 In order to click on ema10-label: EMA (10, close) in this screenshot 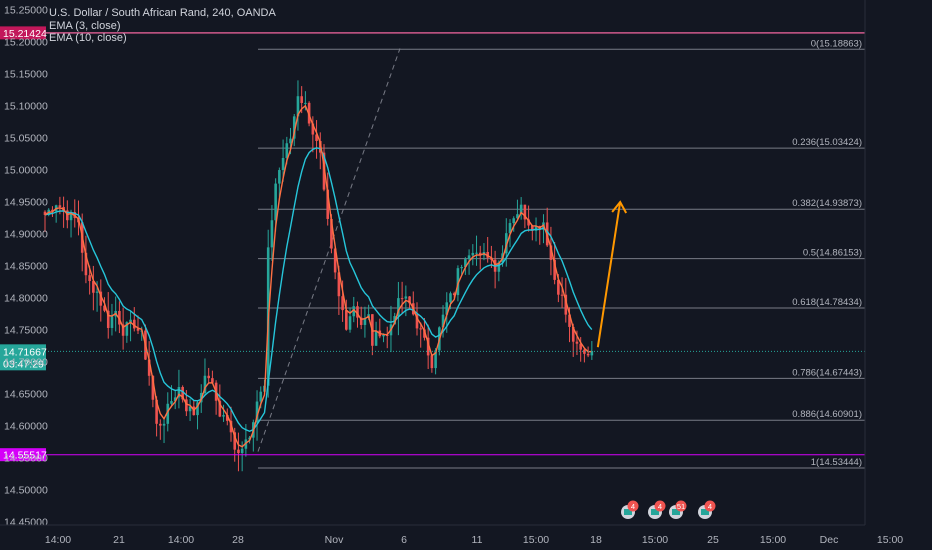, I will do `click(88, 38)`.